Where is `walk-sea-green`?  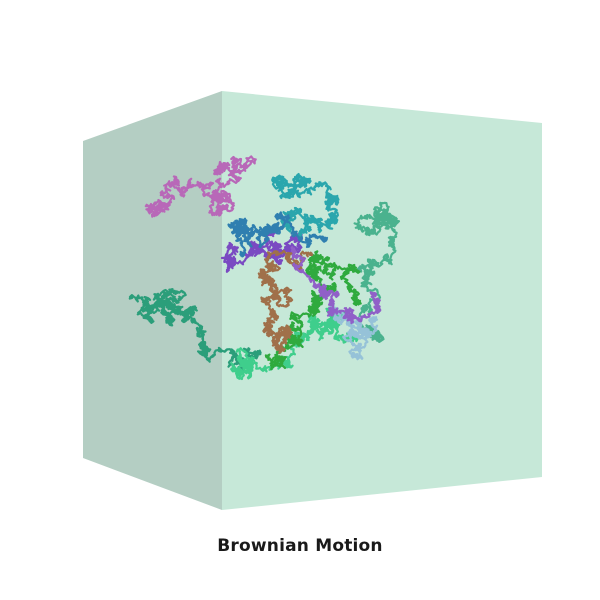
walk-sea-green is located at coordinates (376, 272).